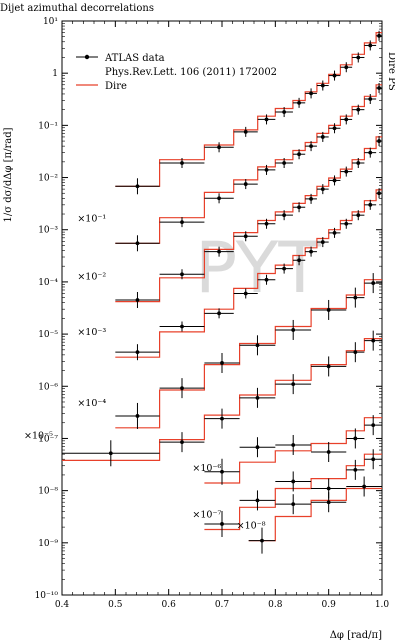 Image resolution: width=395 pixels, height=643 pixels. Describe the element at coordinates (87, 57) in the screenshot. I see `legend-marker-data-point` at that location.